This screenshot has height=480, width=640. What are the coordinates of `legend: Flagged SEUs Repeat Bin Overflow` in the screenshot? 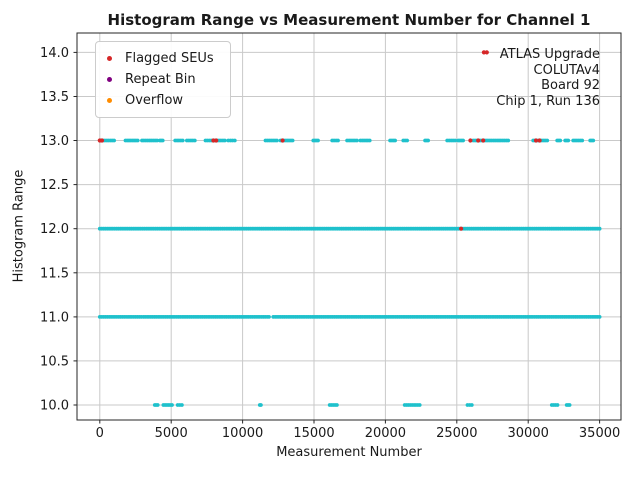 It's located at (163, 79).